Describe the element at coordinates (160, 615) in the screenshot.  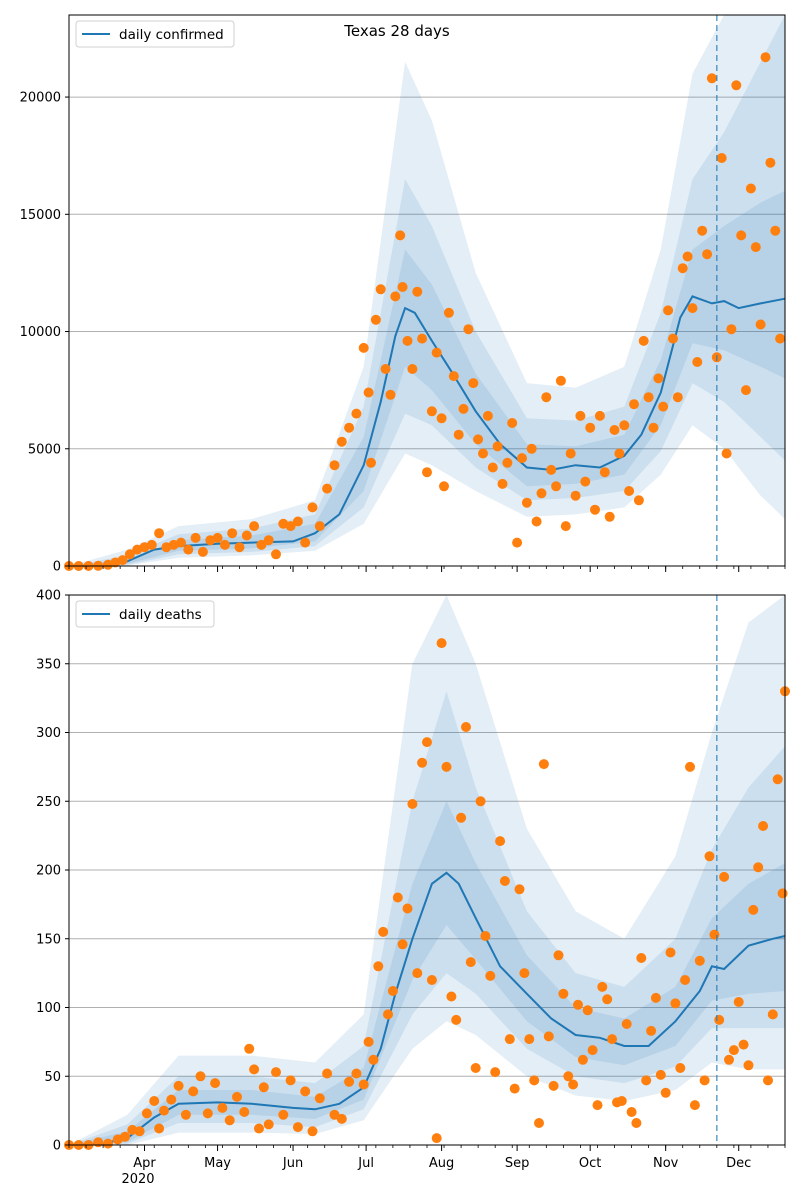
I see `deaths-legend-label: daily deaths` at that location.